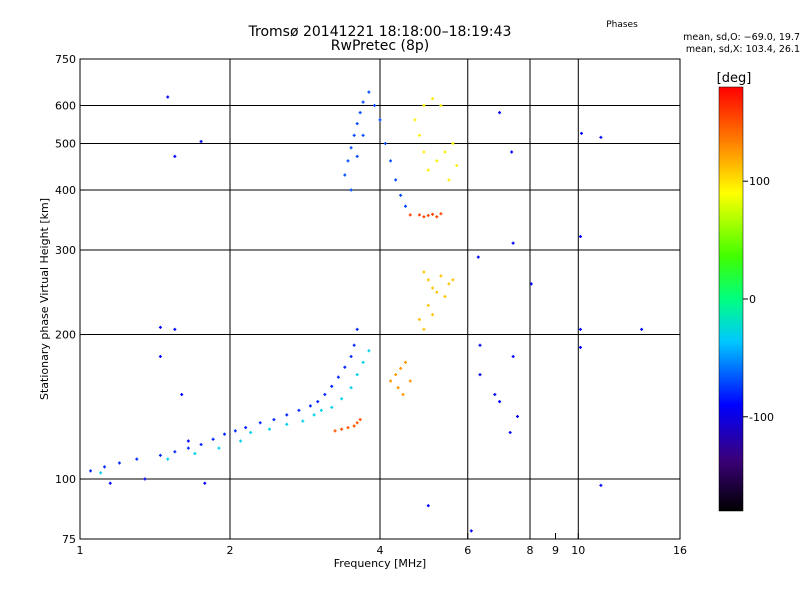 The image size is (800, 600). Describe the element at coordinates (80, 550) in the screenshot. I see `x-tick-label: 1` at that location.